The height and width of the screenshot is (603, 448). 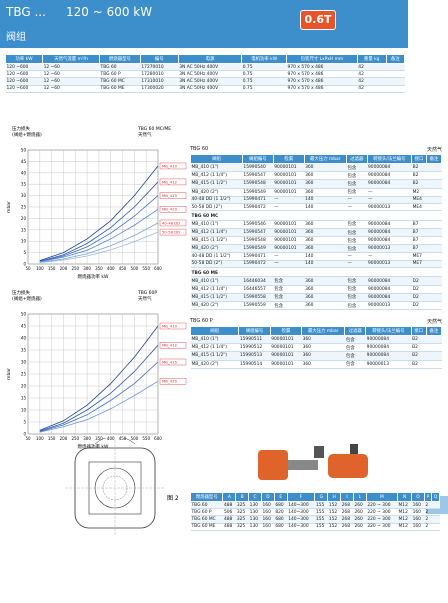 I want to click on y-tick-label: 5, so click(x=24, y=252).